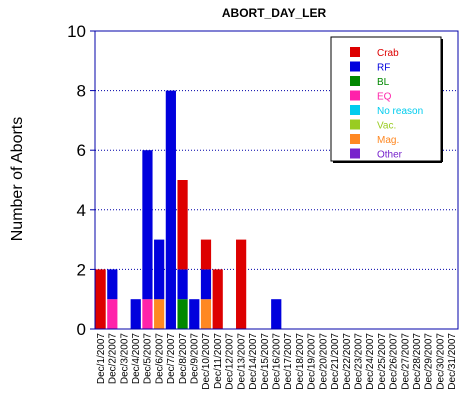 Image resolution: width=466 pixels, height=407 pixels. Describe the element at coordinates (440, 361) in the screenshot. I see `x-tick-label: Dec/30/2007` at that location.